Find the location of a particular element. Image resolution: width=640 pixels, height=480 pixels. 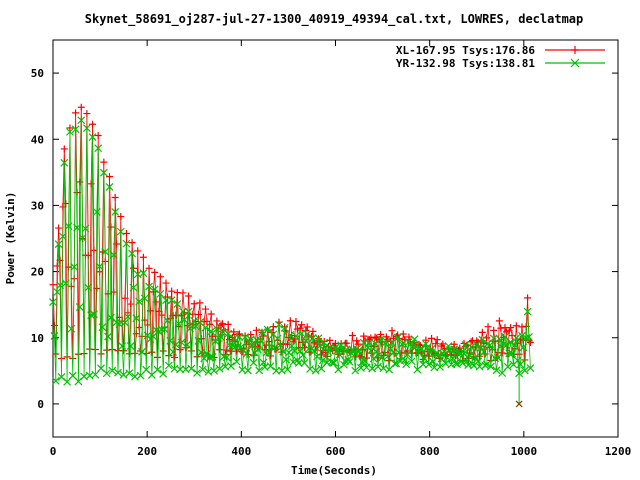

y-tick-label: 0 is located at coordinates (40, 404).